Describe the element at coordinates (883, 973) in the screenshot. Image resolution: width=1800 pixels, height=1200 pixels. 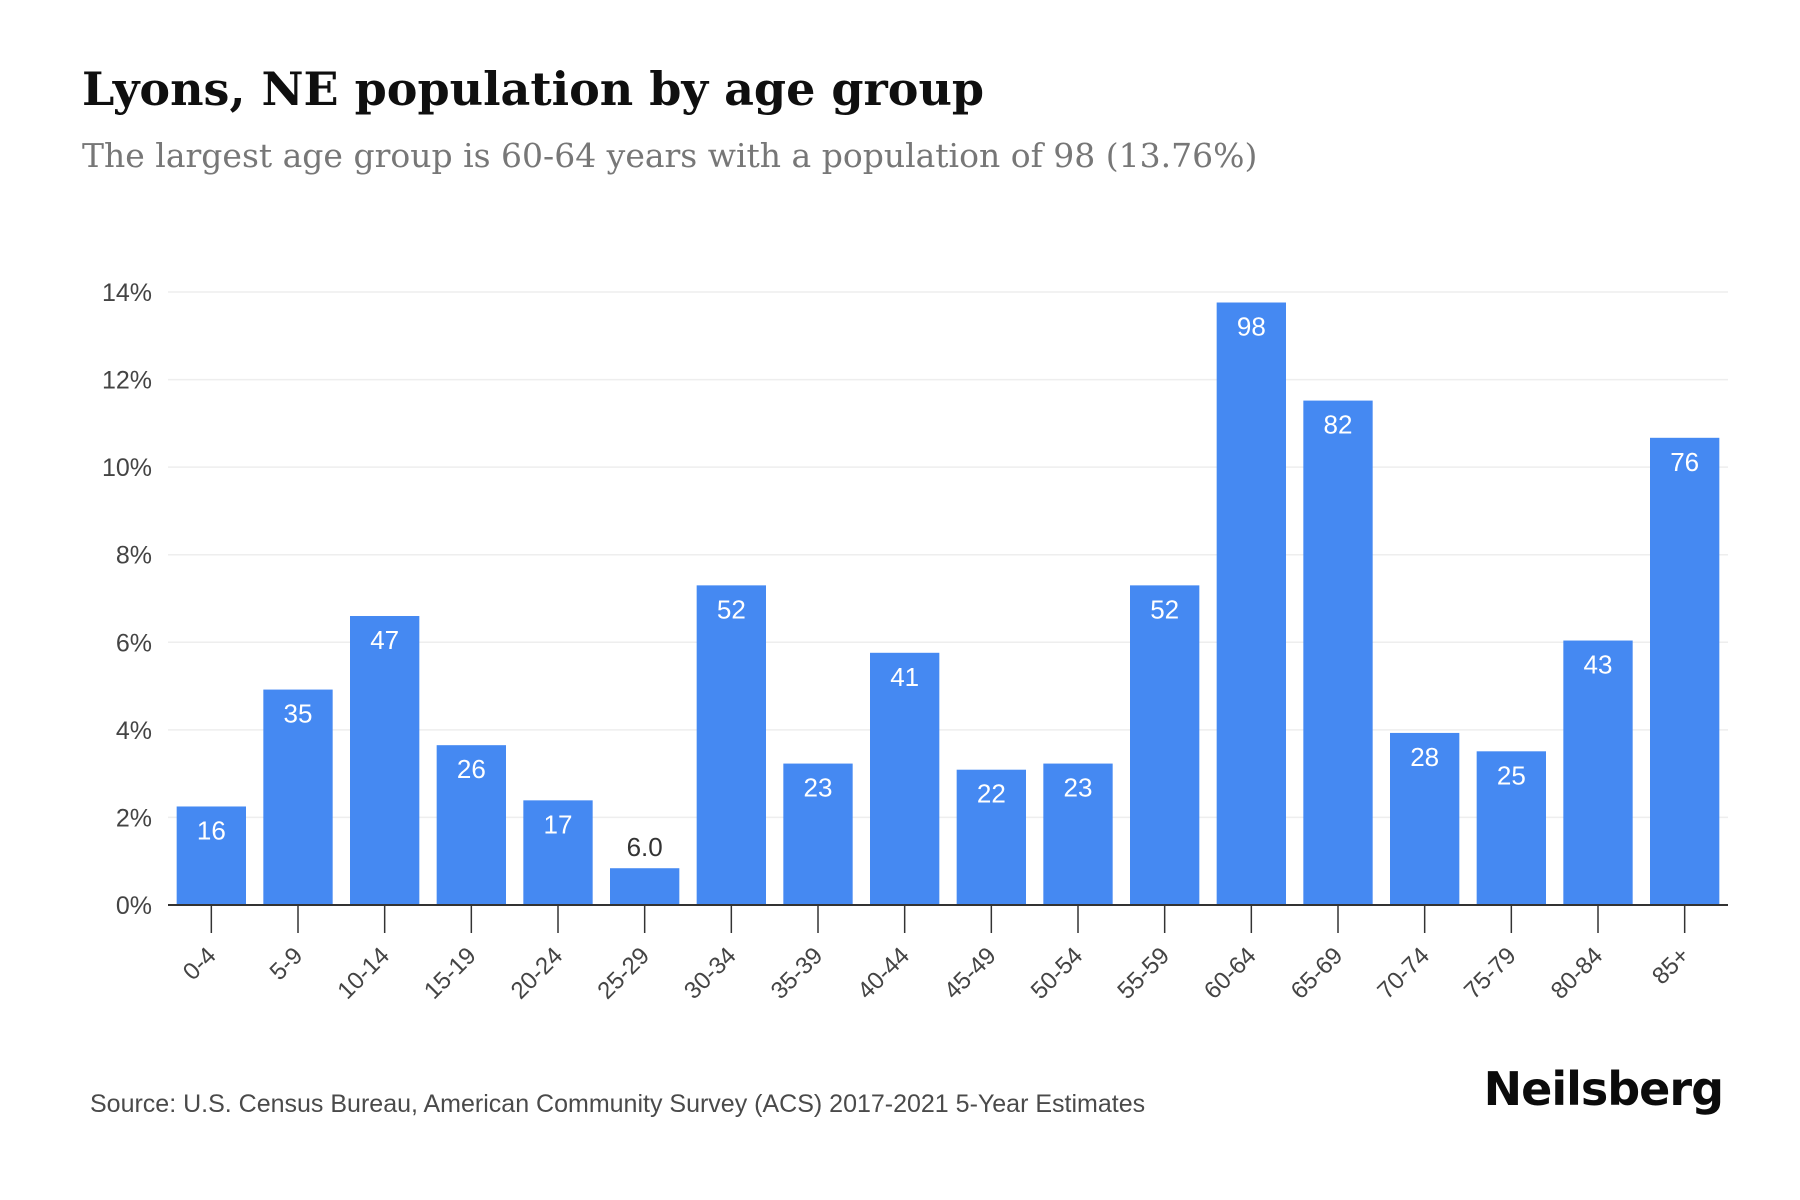
I see `x-tick-label: 40-44` at that location.